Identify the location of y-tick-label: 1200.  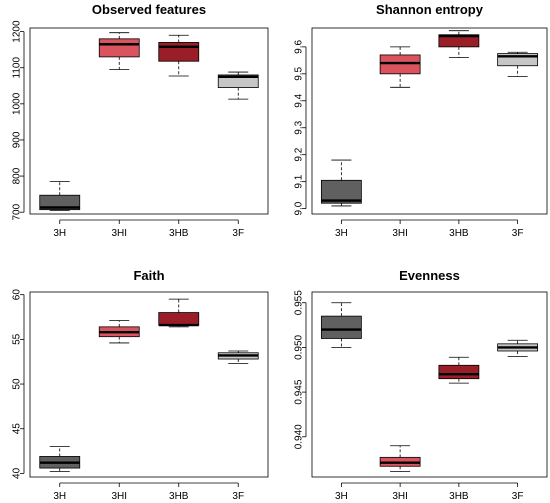
(16, 31).